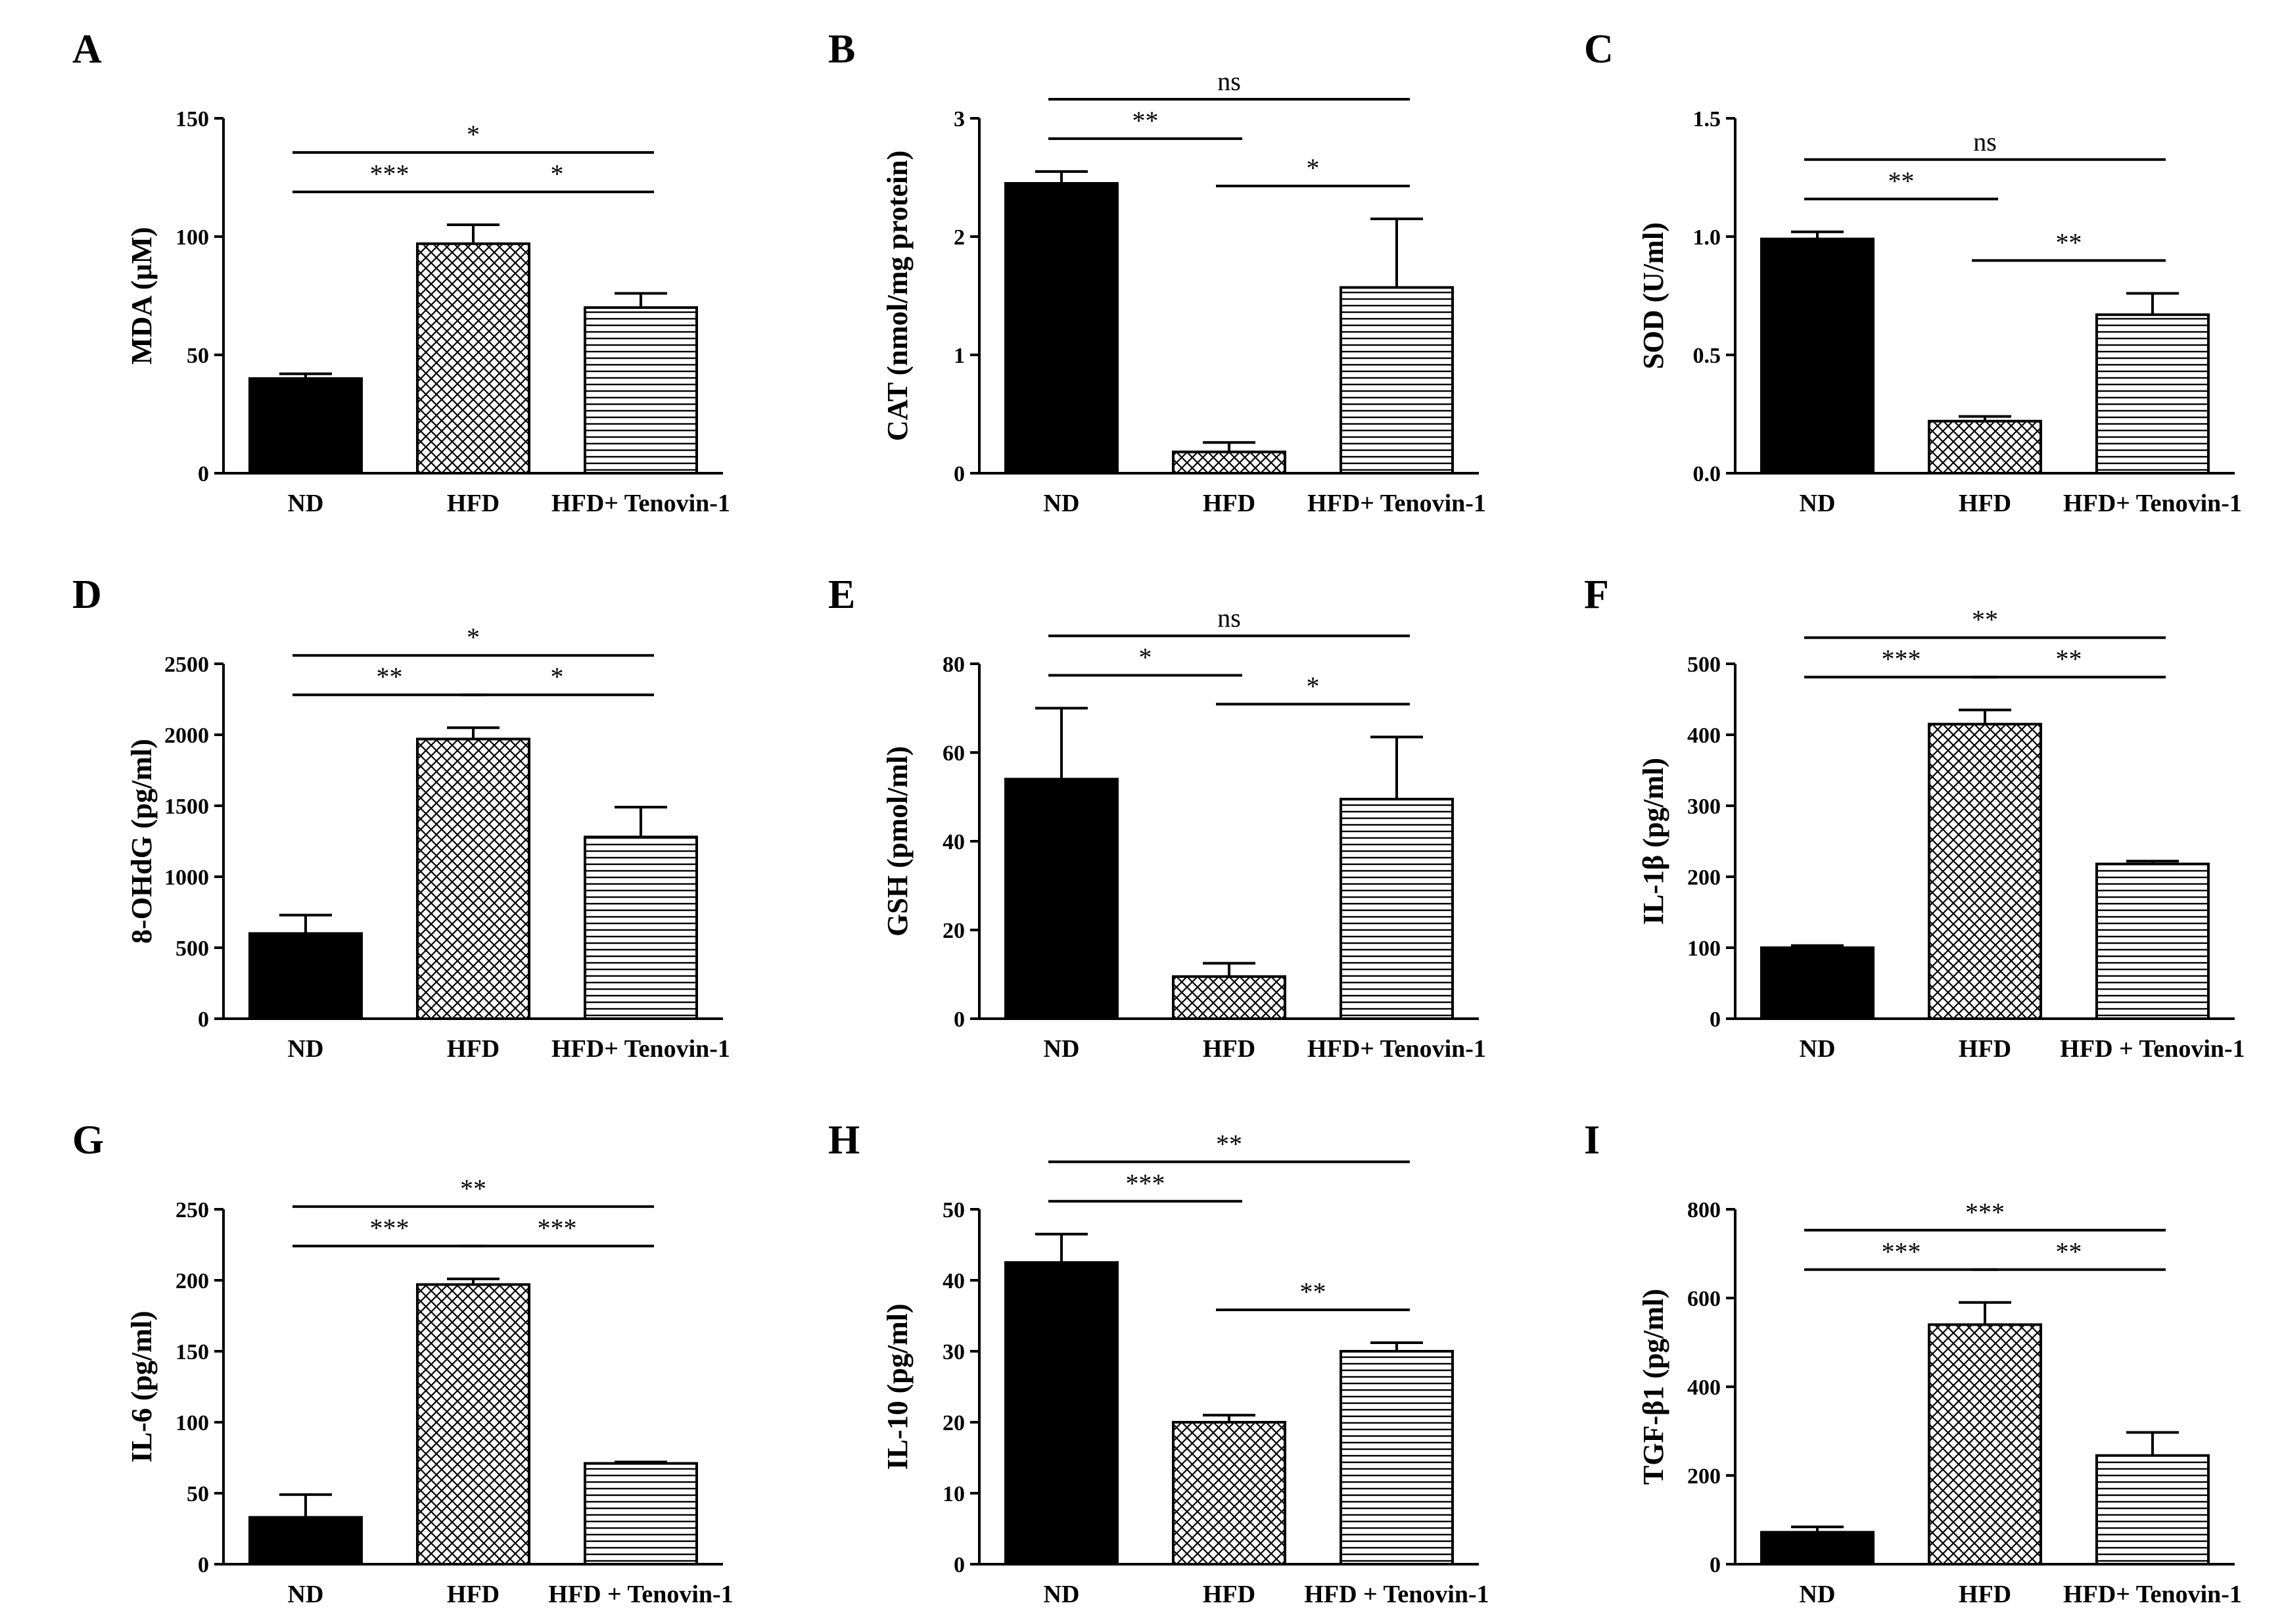 The image size is (2284, 1624). What do you see at coordinates (1707, 119) in the screenshot?
I see `y-tick-label: 1.5` at bounding box center [1707, 119].